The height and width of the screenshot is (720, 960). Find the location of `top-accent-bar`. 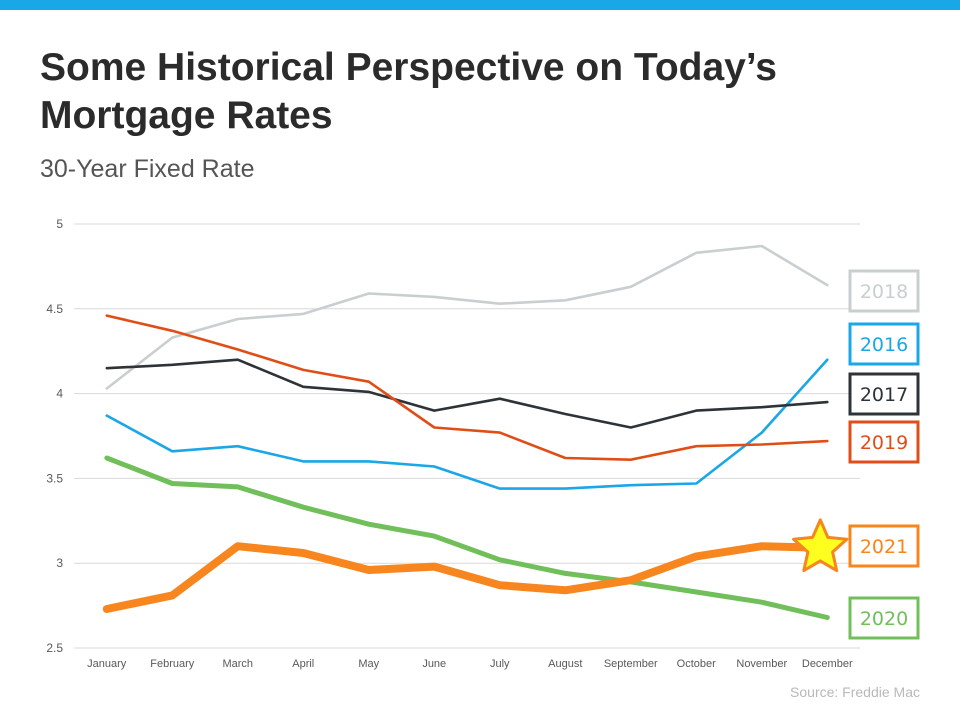

top-accent-bar is located at coordinates (480, 5).